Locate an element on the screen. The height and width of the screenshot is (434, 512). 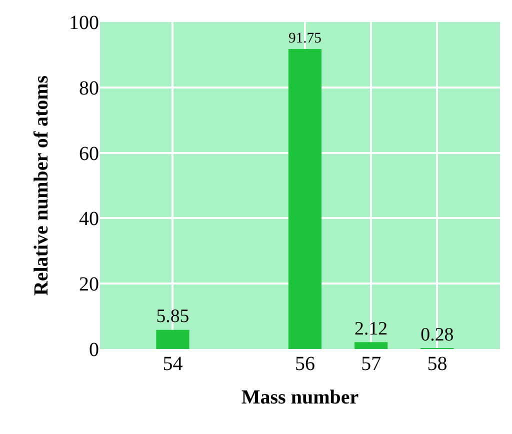
data-label: 2.12 is located at coordinates (371, 329).